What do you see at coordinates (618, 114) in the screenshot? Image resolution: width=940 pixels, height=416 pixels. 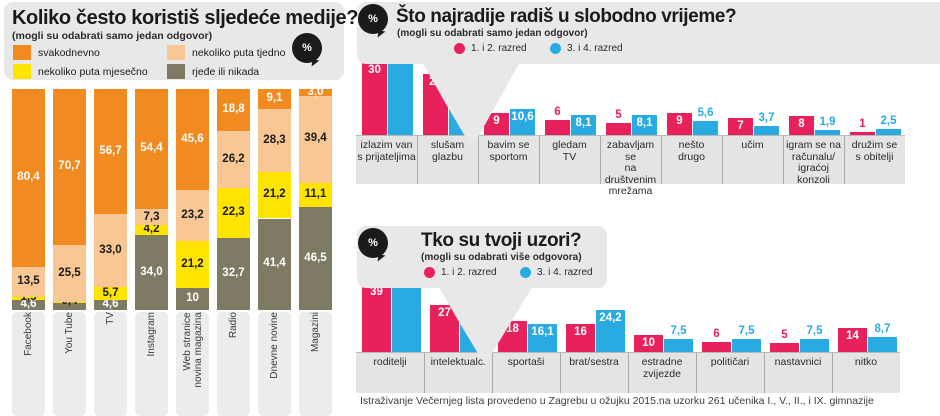 I see `grouped-bar-value: 5` at bounding box center [618, 114].